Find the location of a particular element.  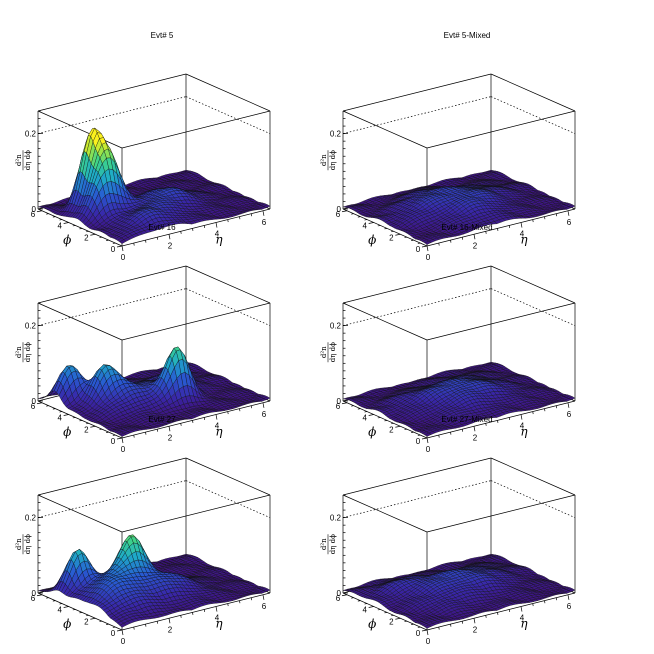

panel-title: Evt# 5-Mixed is located at coordinates (467, 35).